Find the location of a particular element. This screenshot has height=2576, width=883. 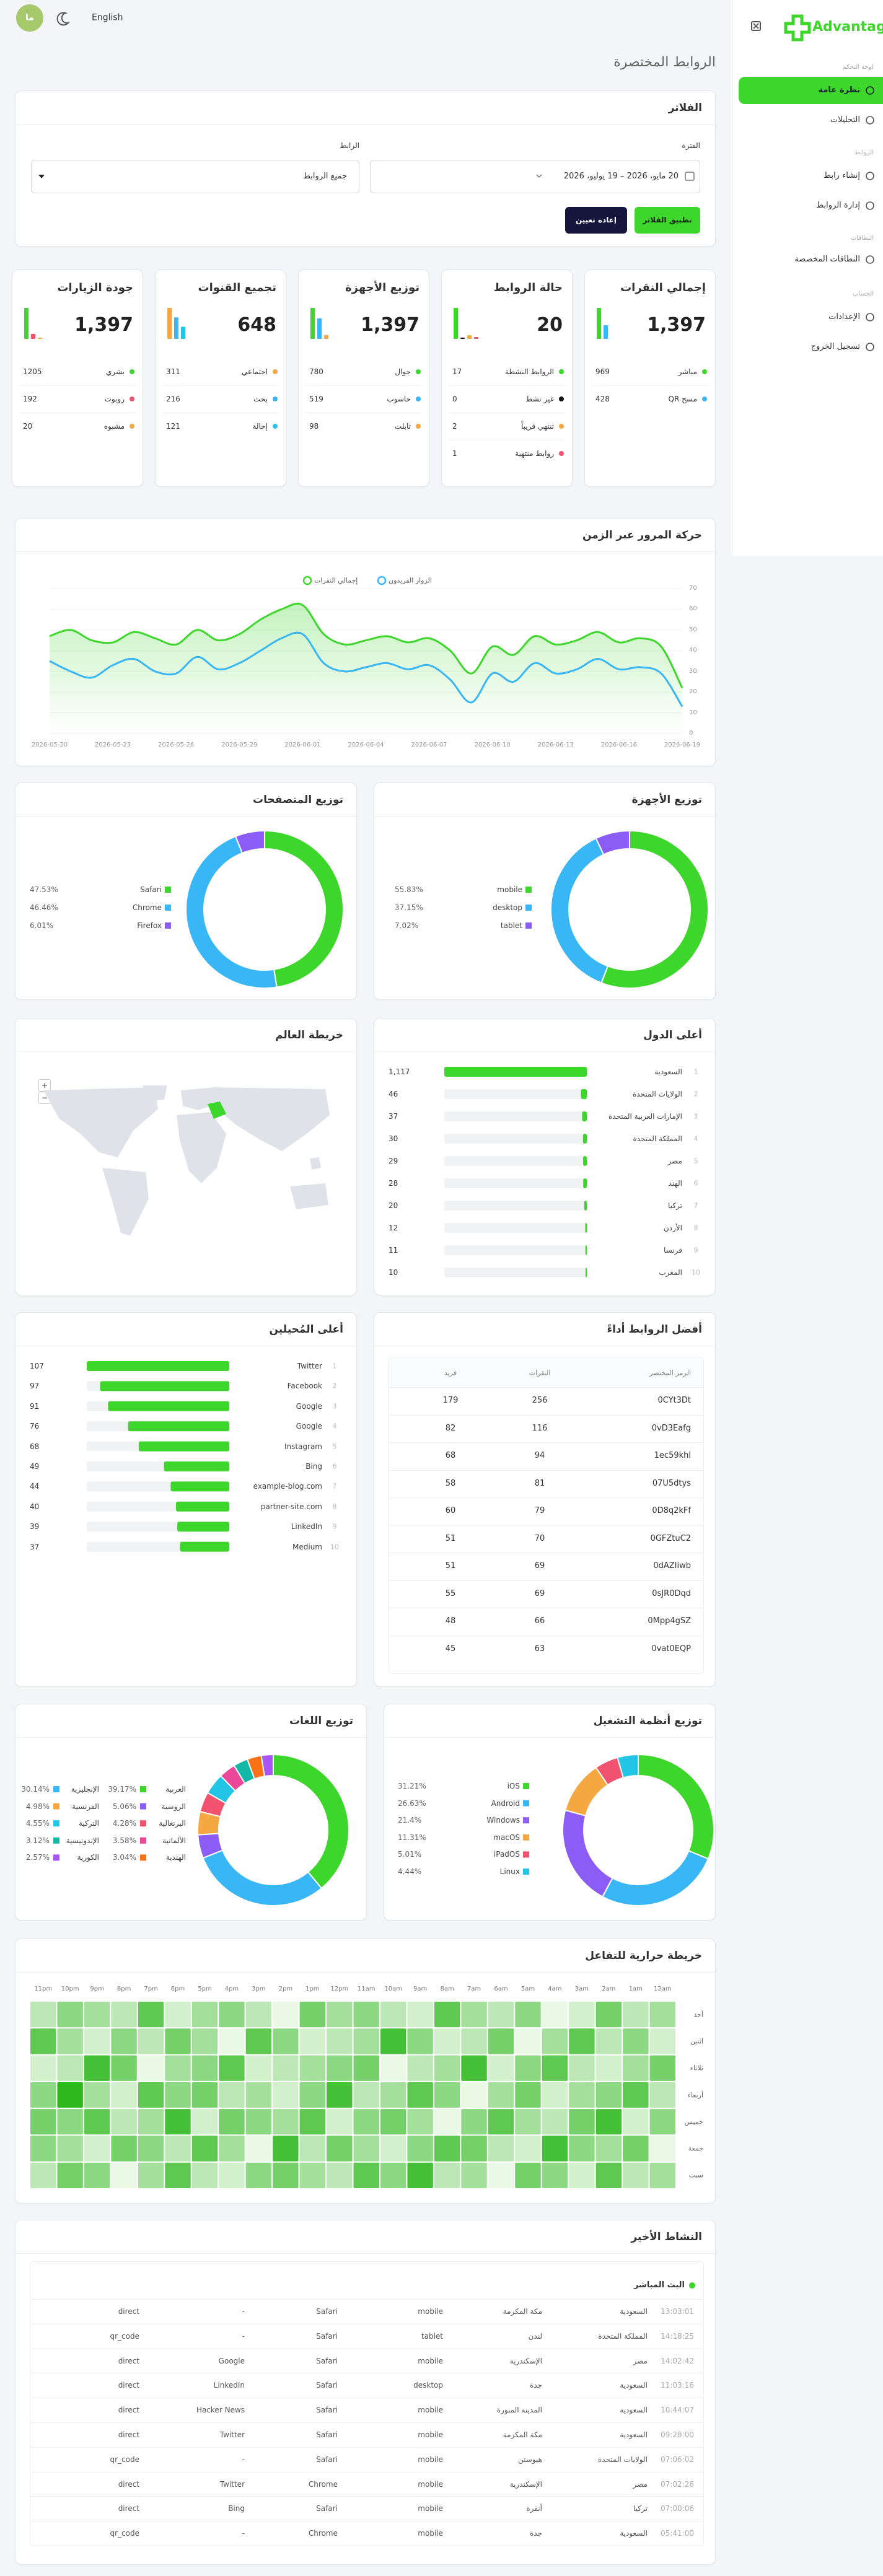

nav-item: إنشاء رابط is located at coordinates (842, 176).